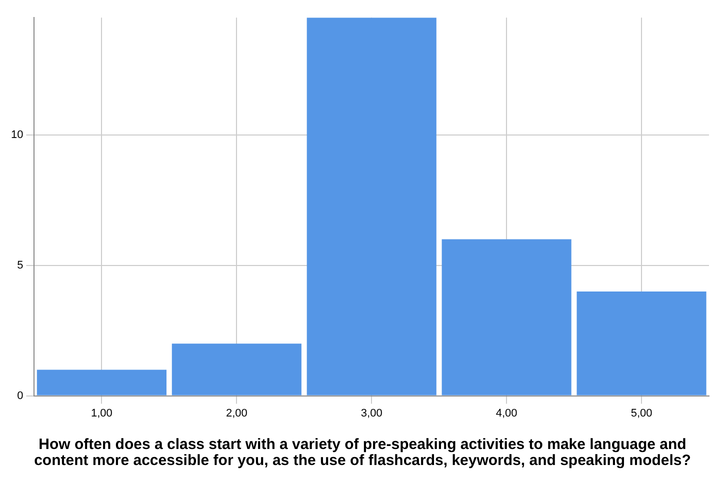 The image size is (725, 497). I want to click on y-tick-label: 10, so click(17, 135).